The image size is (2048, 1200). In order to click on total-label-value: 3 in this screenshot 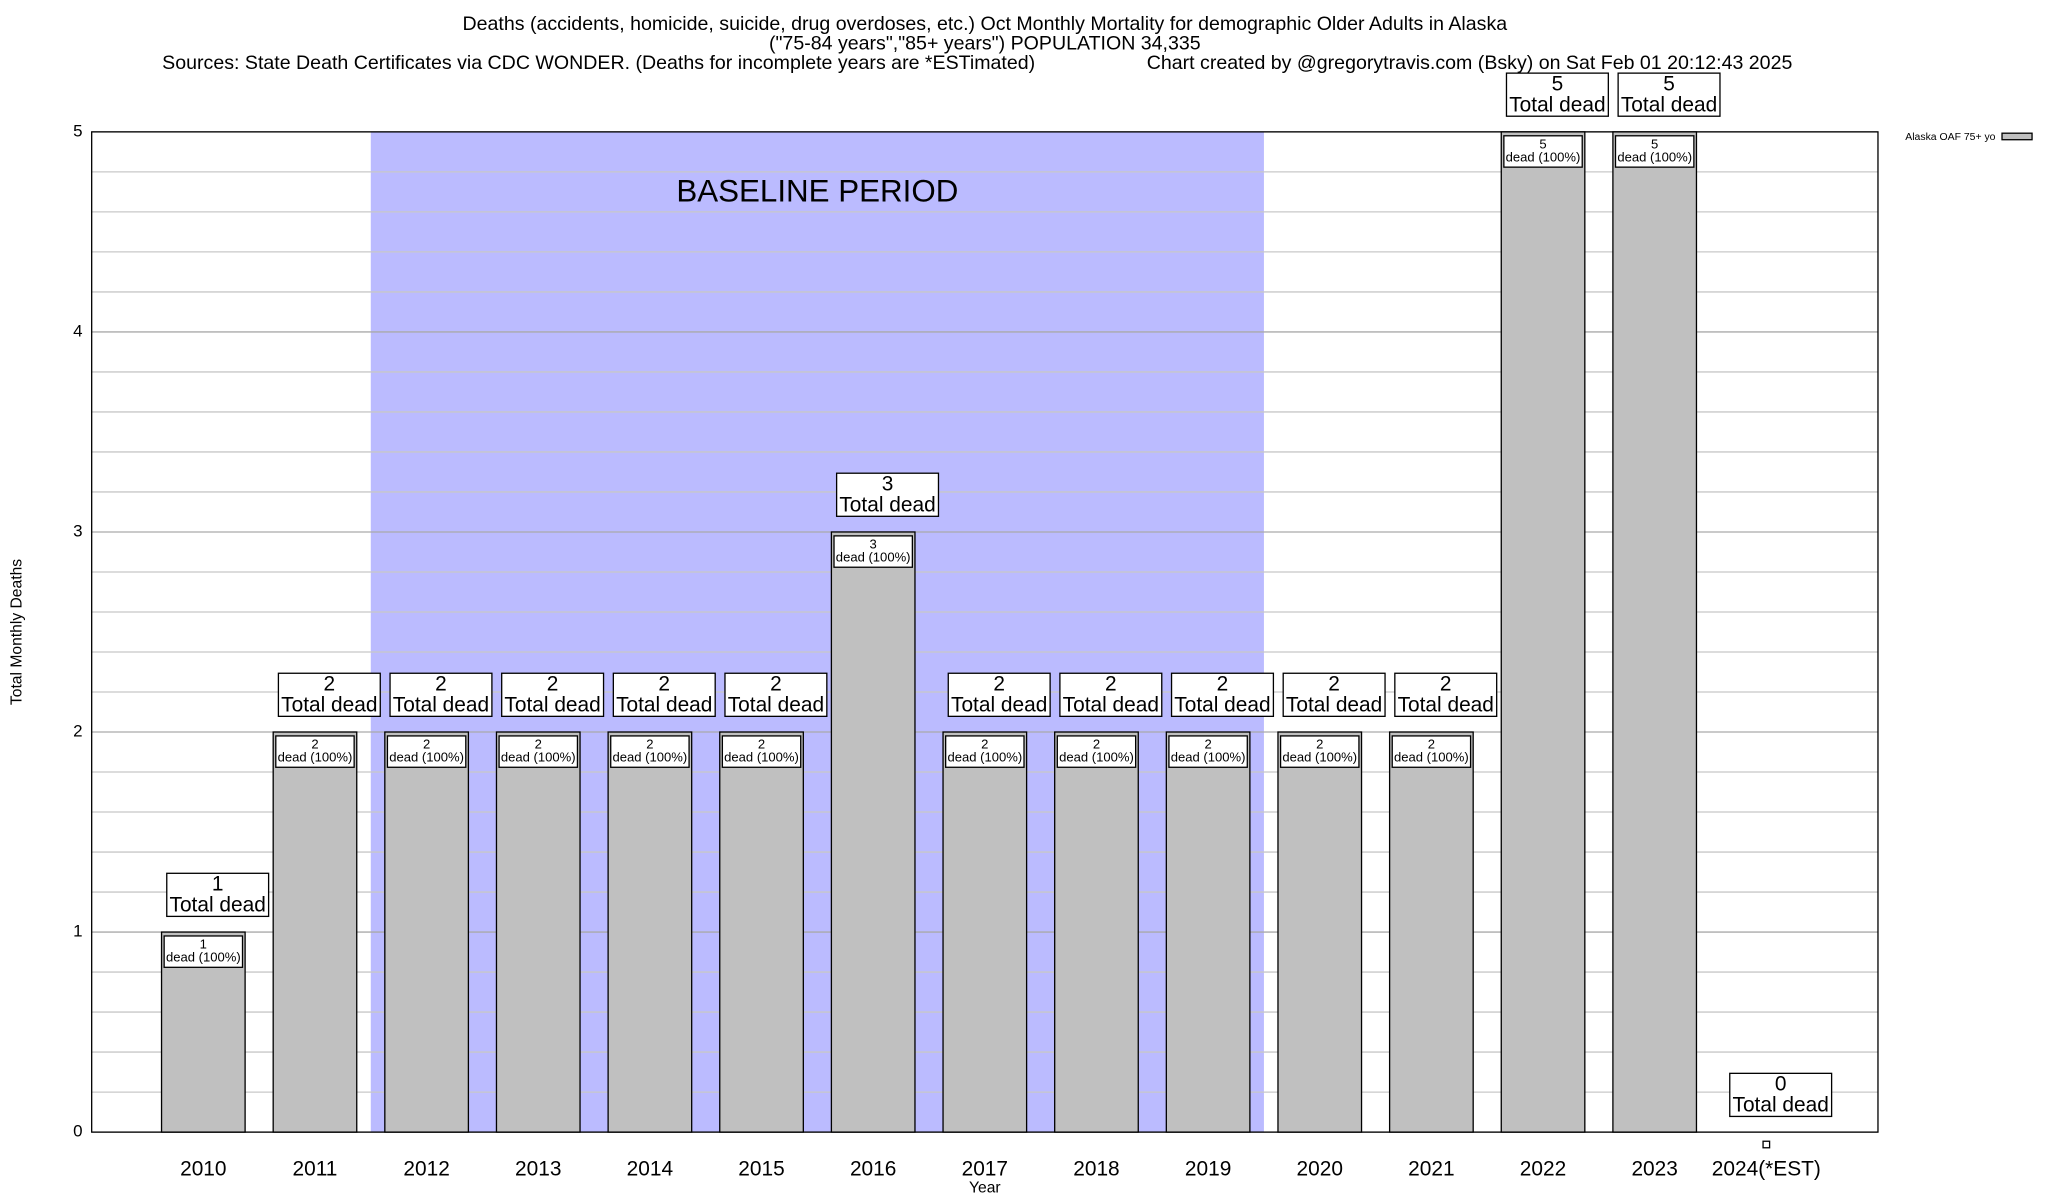, I will do `click(888, 483)`.